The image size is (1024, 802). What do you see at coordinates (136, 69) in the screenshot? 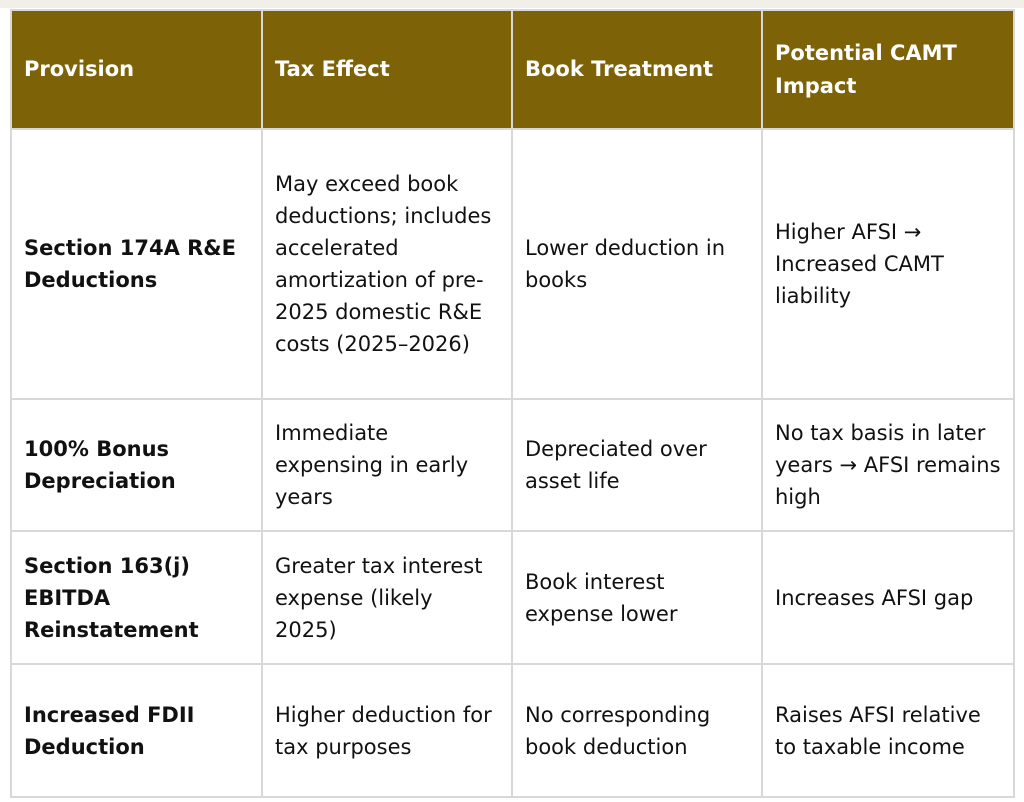
I see `header-provision: Provision` at bounding box center [136, 69].